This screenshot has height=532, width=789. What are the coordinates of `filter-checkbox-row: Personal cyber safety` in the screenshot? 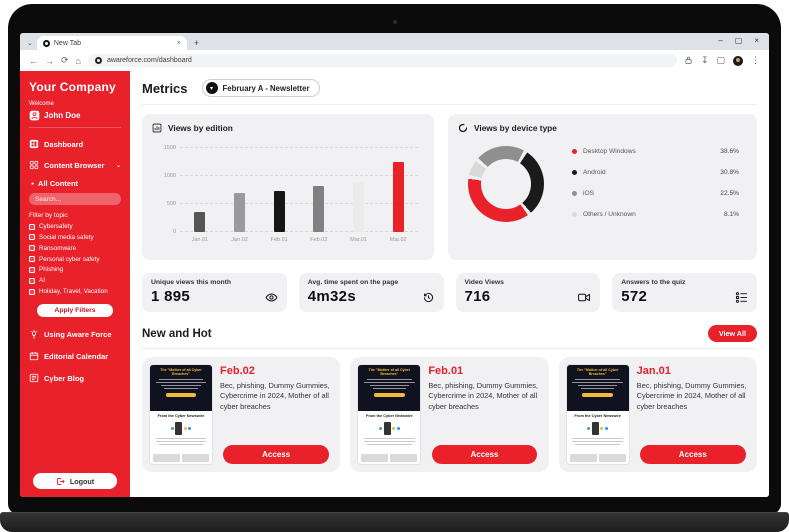 It's located at (75, 260).